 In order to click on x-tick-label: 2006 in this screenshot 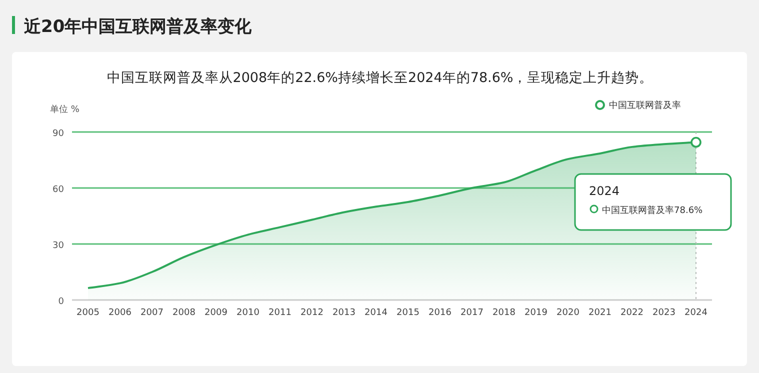, I will do `click(120, 313)`.